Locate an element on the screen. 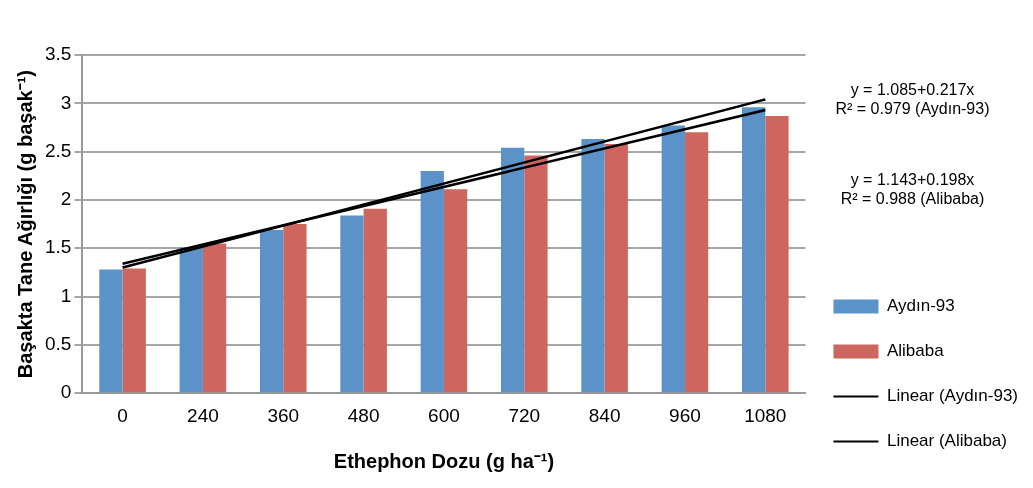 This screenshot has height=488, width=1033. text: y = 1.085+0.217x R² = 0.979 (Aydın-93) is located at coordinates (912, 99).